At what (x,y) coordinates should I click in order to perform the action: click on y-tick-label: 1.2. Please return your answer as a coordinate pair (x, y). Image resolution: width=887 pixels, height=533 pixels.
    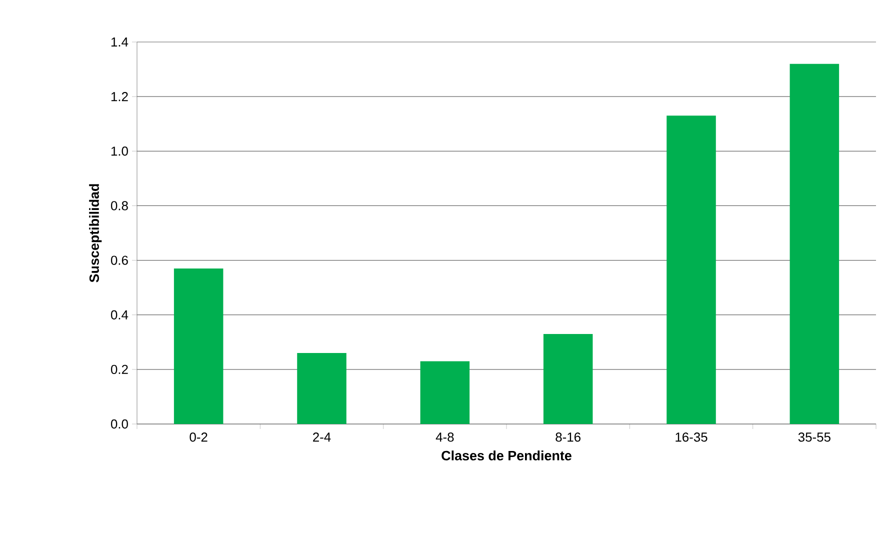
    Looking at the image, I should click on (119, 97).